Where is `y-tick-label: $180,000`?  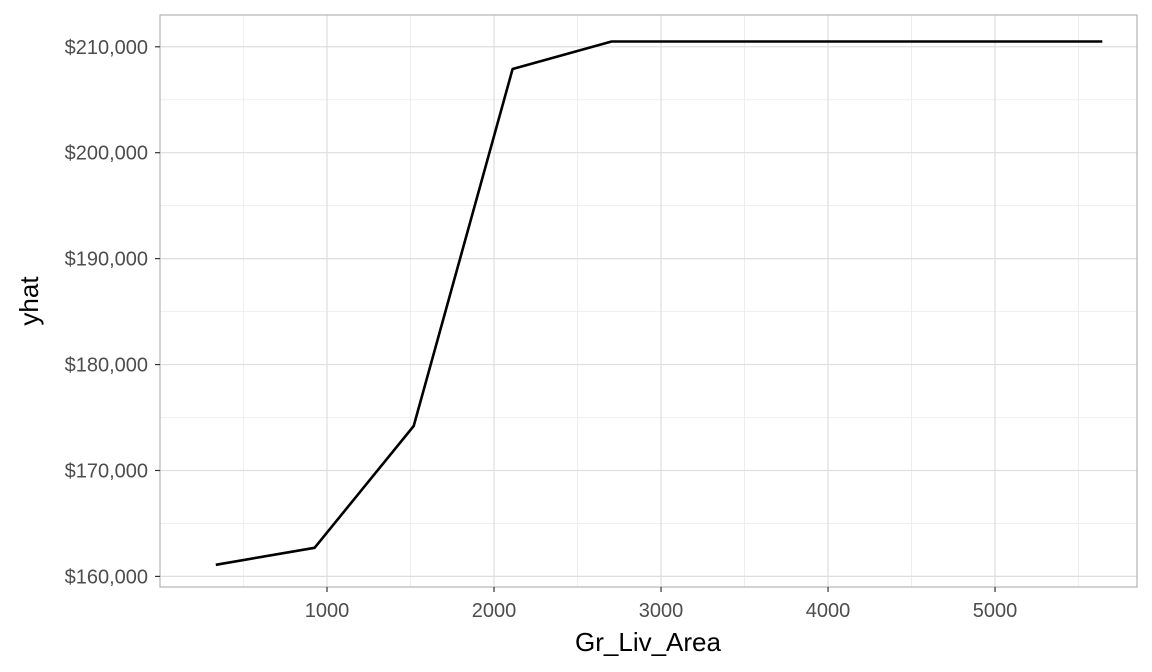 y-tick-label: $180,000 is located at coordinates (106, 366).